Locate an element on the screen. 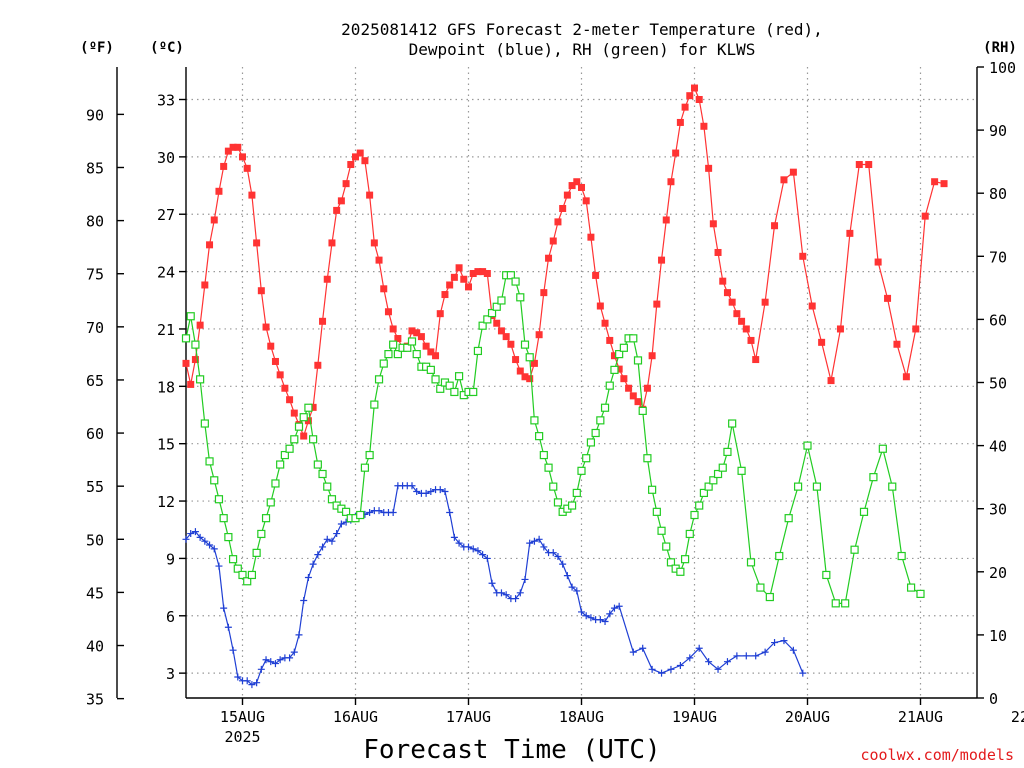 Image resolution: width=1024 pixels, height=768 pixels. fahrenheit-tick-label: 75 is located at coordinates (95, 275).